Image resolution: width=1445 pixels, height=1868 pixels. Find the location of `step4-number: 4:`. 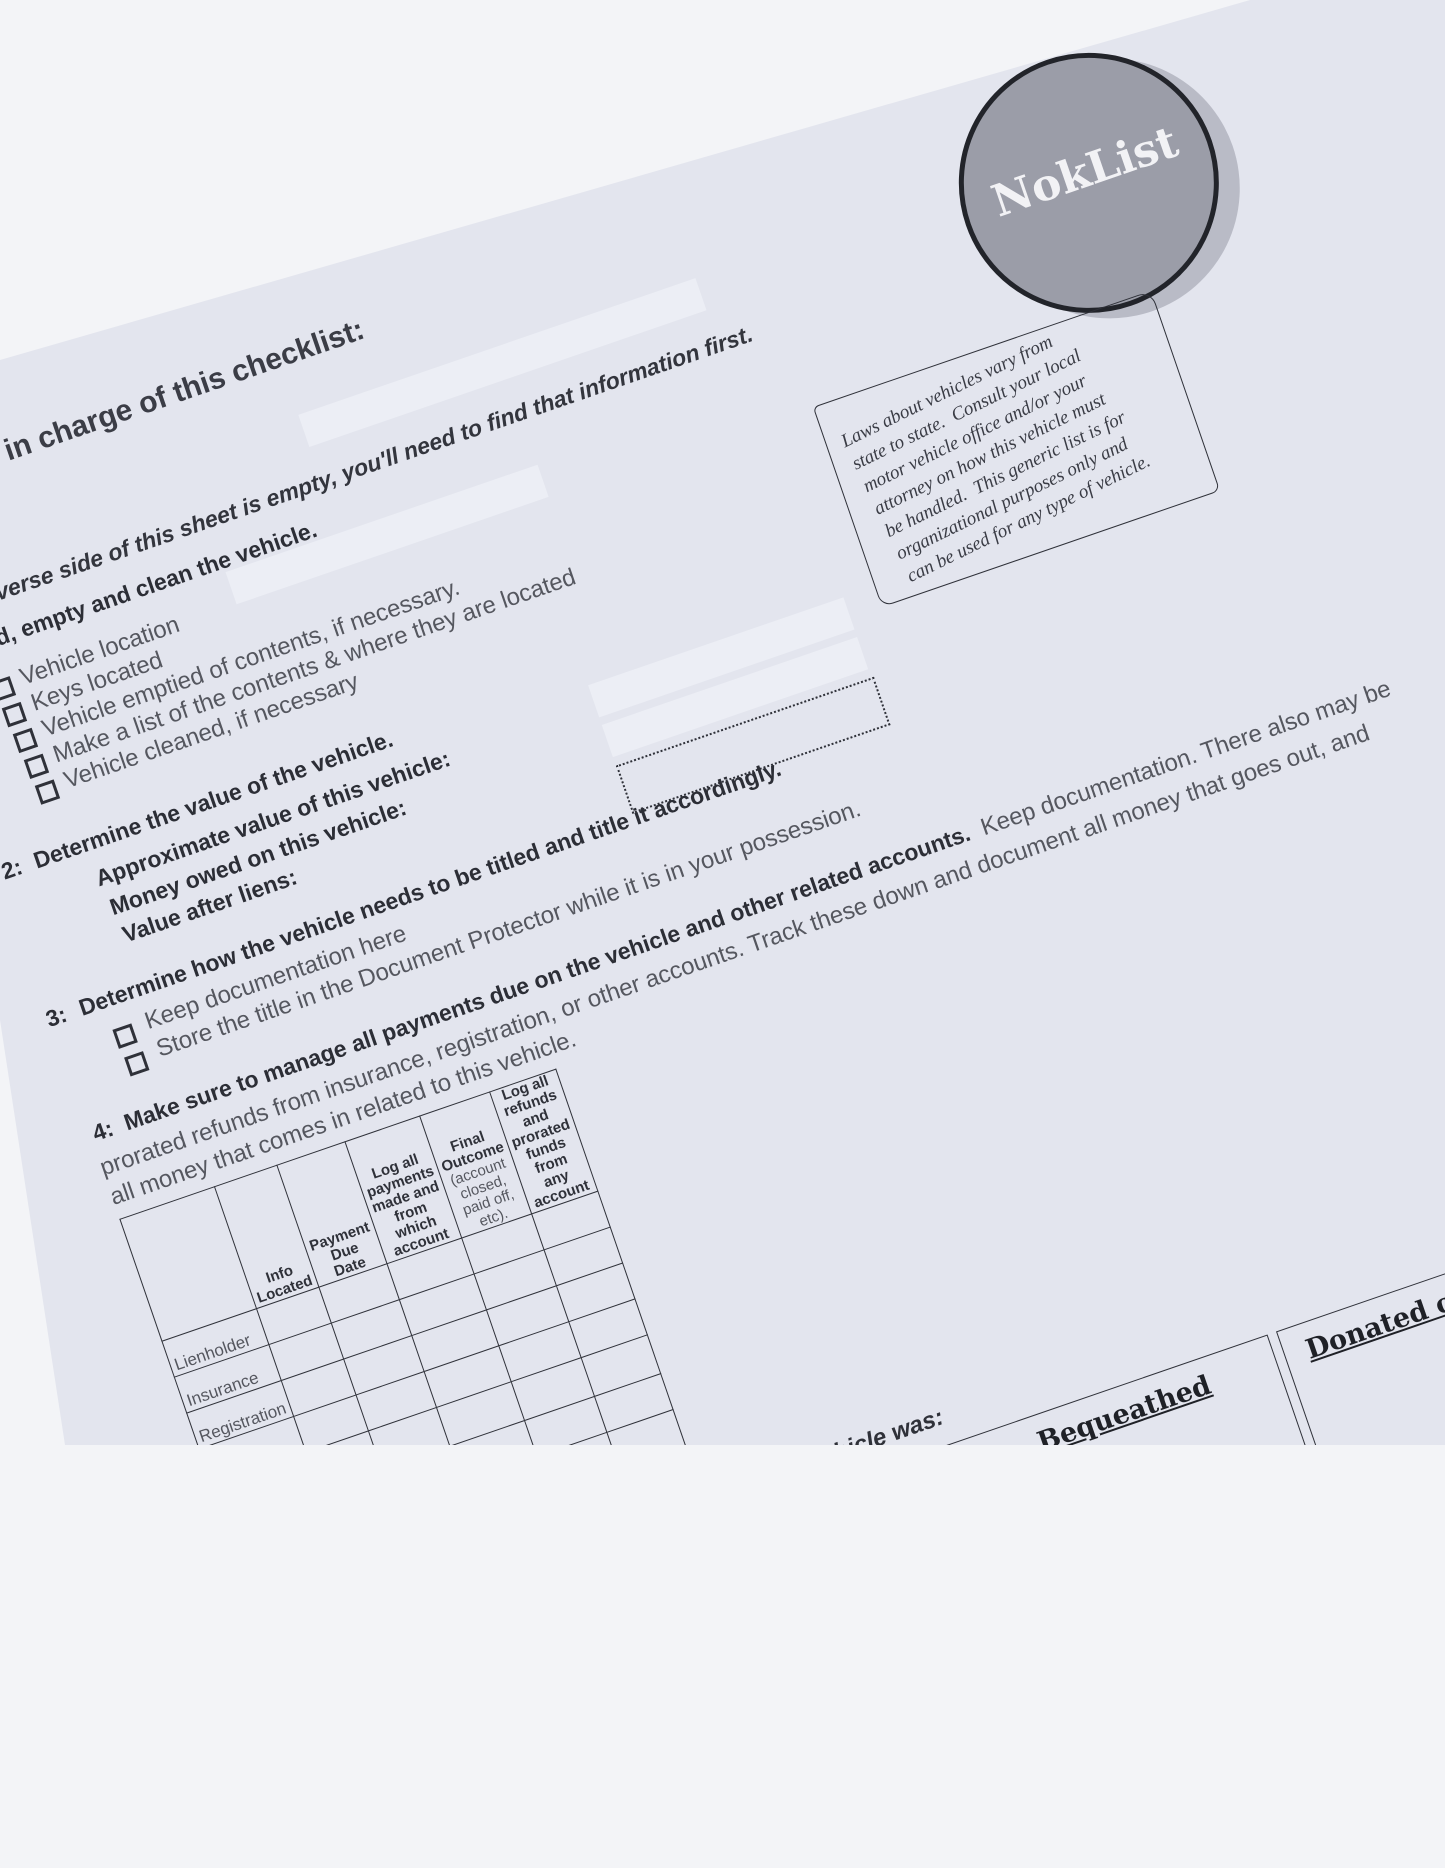

step4-number: 4: is located at coordinates (102, 1130).